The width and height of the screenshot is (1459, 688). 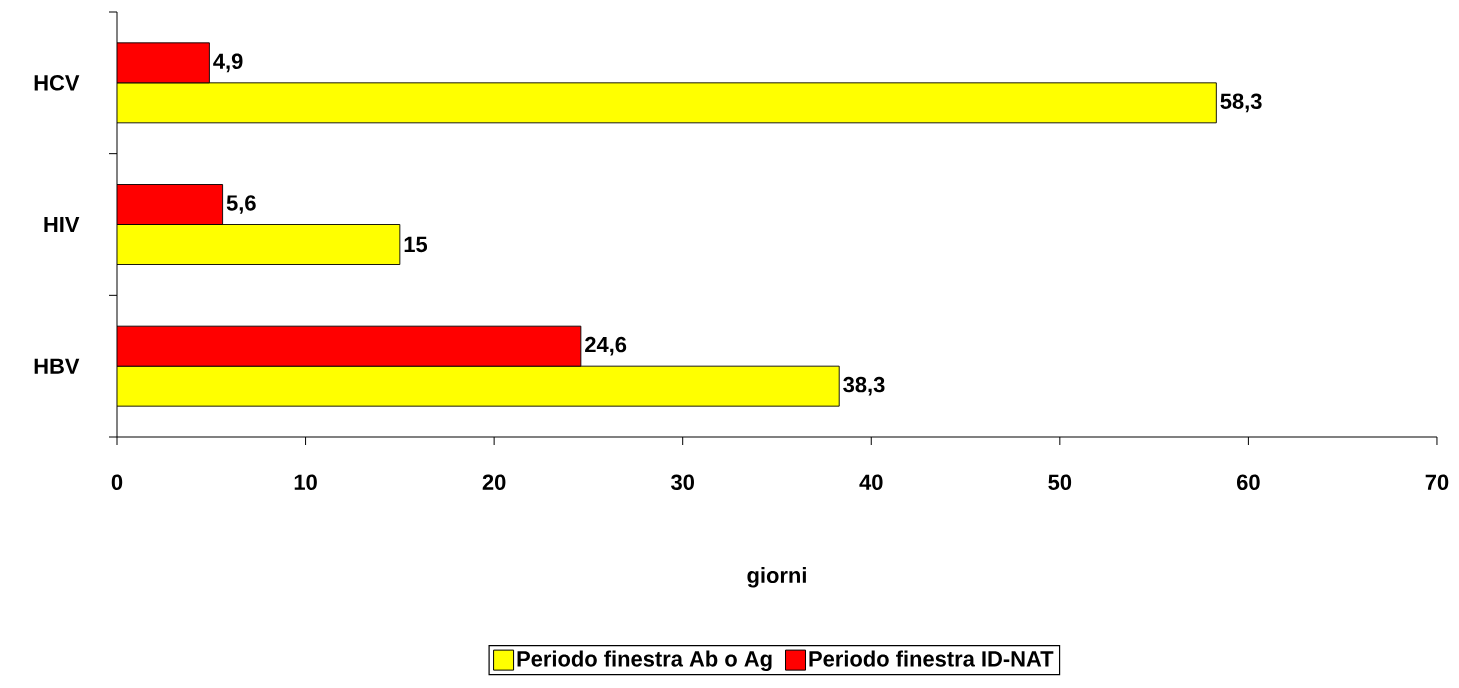 What do you see at coordinates (682, 482) in the screenshot?
I see `x-tick-label: 30` at bounding box center [682, 482].